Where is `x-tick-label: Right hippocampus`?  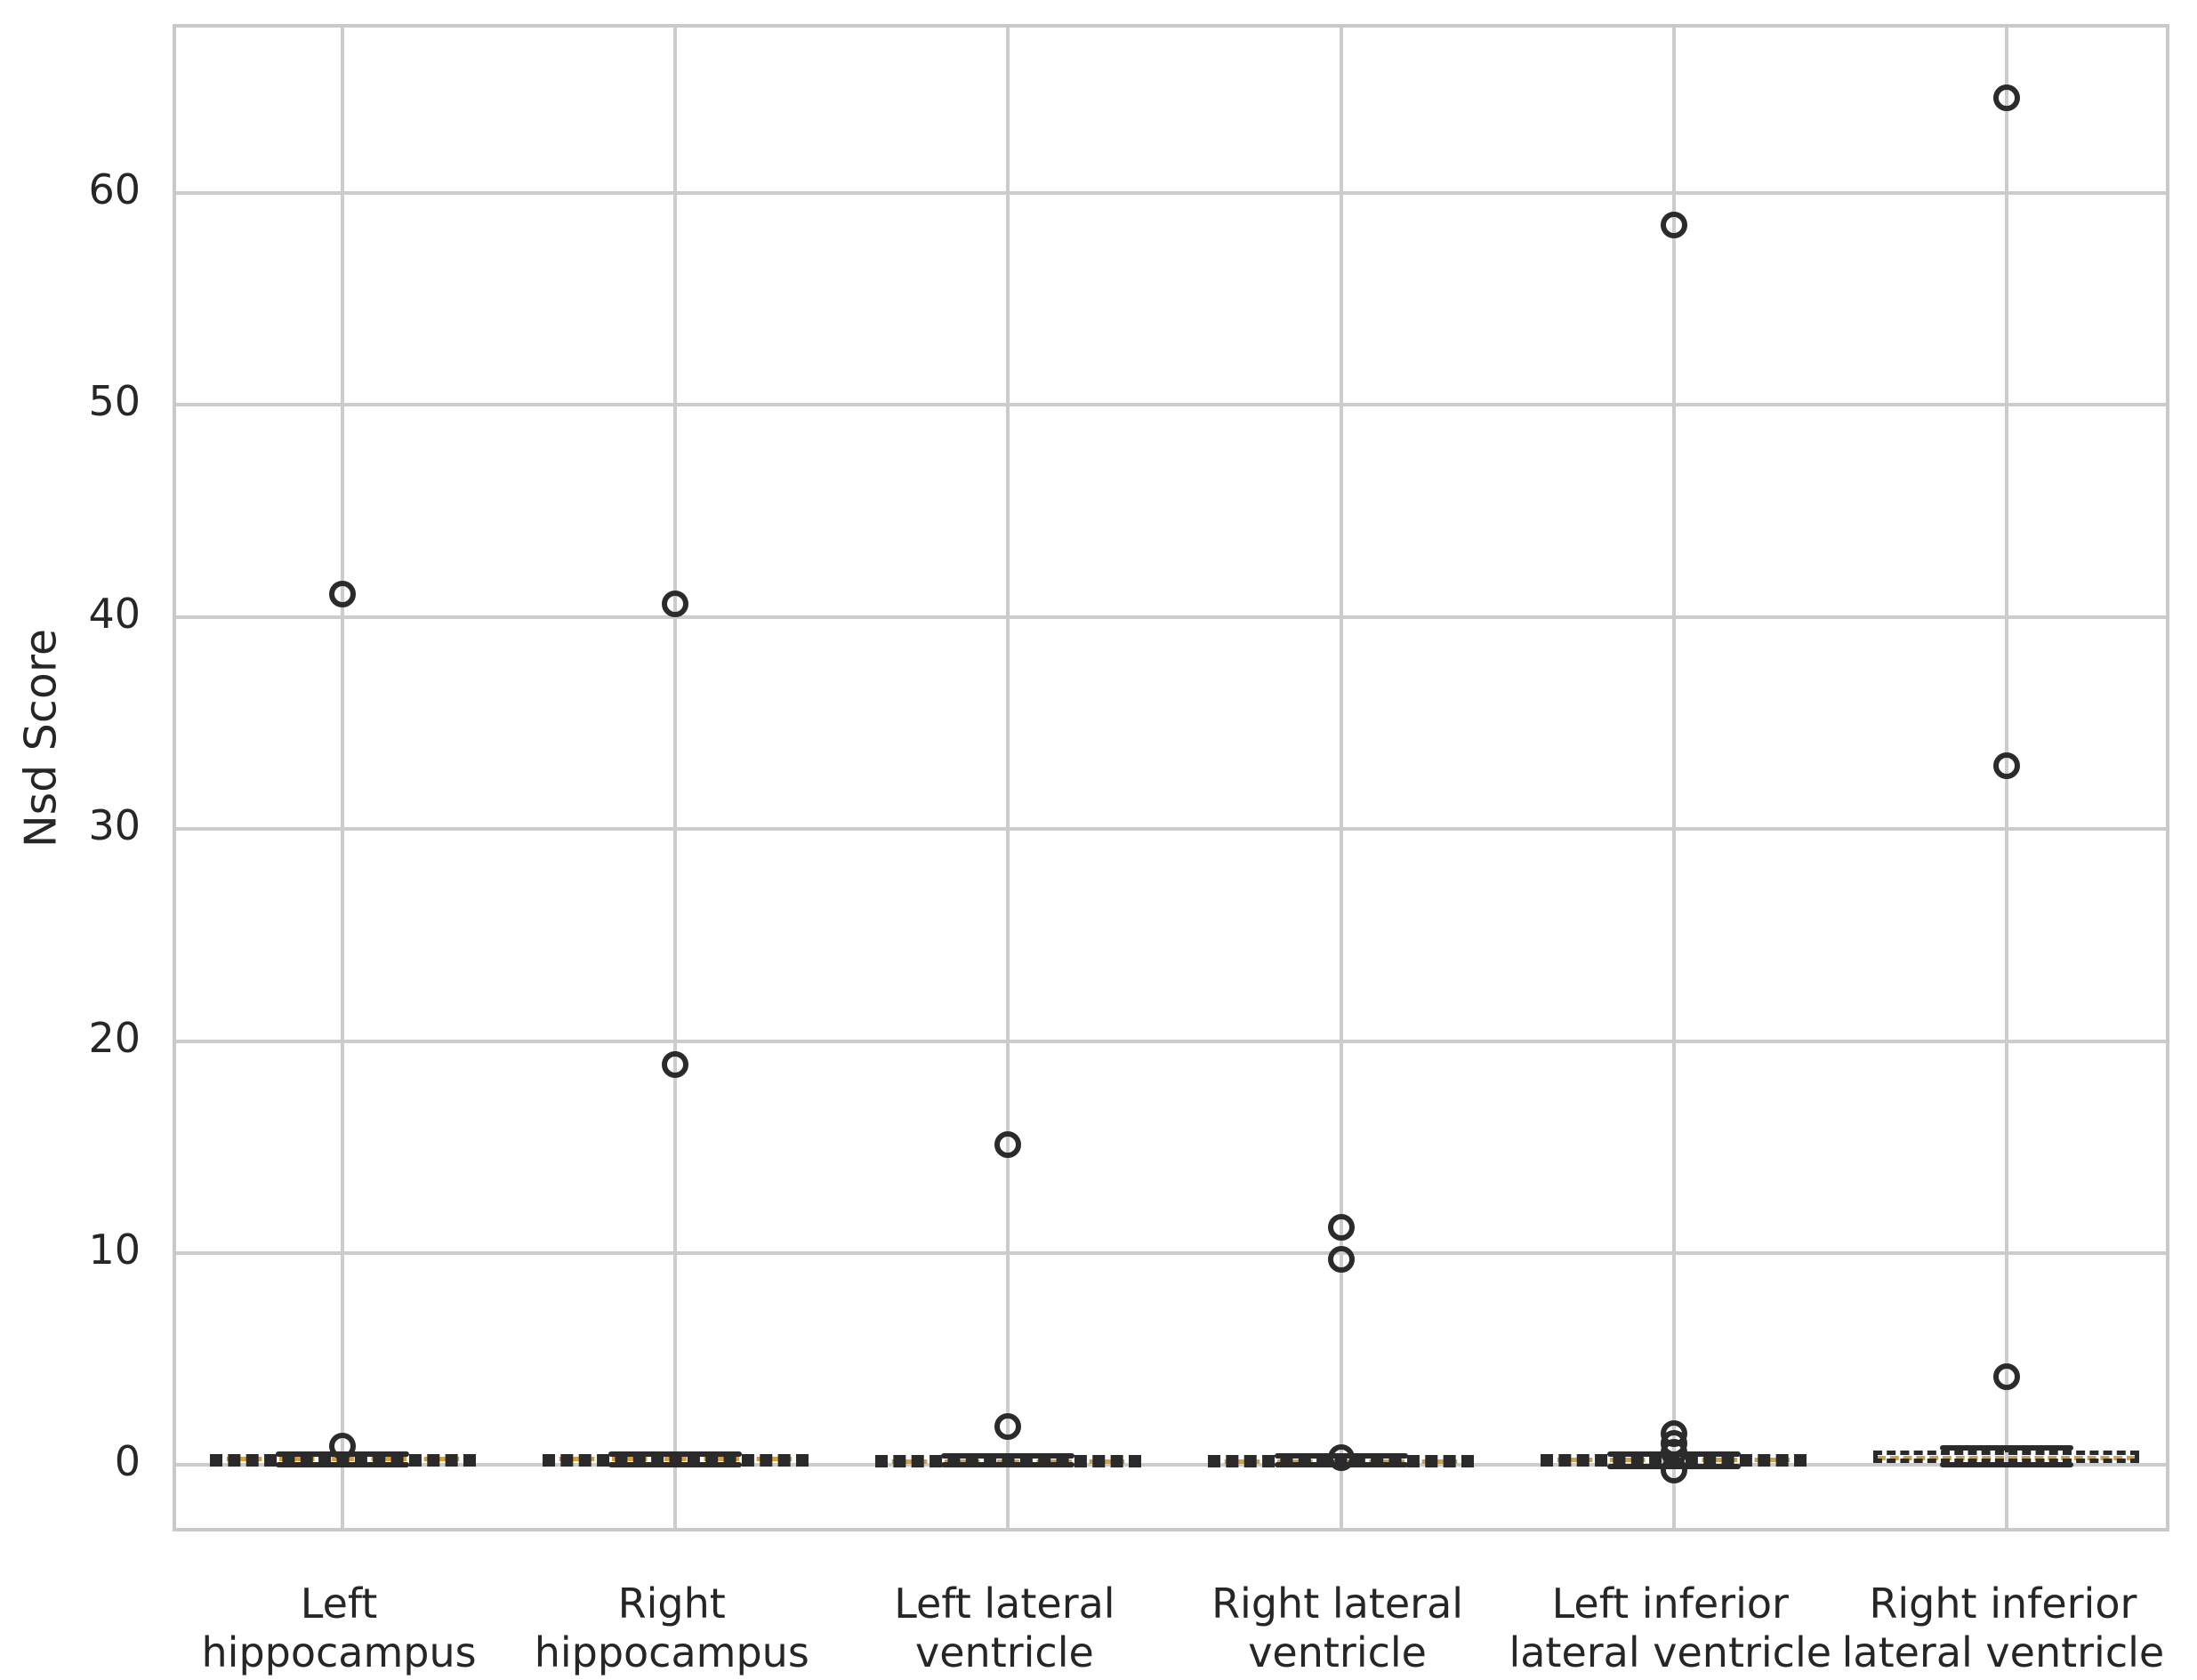
x-tick-label: Right hippocampus is located at coordinates (671, 1628).